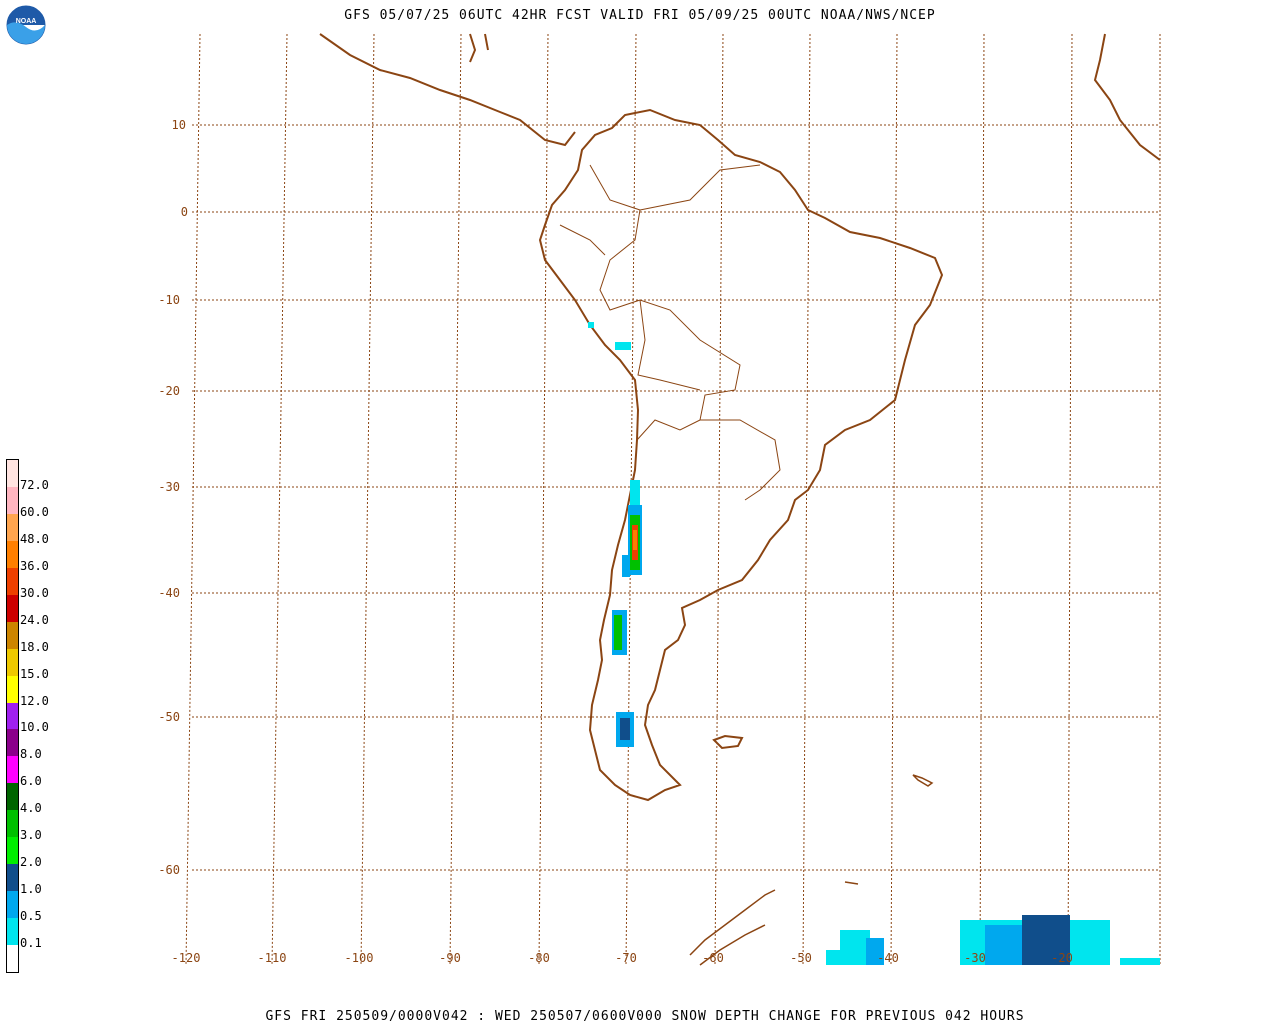 The height and width of the screenshot is (1024, 1280). Describe the element at coordinates (184, 212) in the screenshot. I see `lat-label: 0` at that location.